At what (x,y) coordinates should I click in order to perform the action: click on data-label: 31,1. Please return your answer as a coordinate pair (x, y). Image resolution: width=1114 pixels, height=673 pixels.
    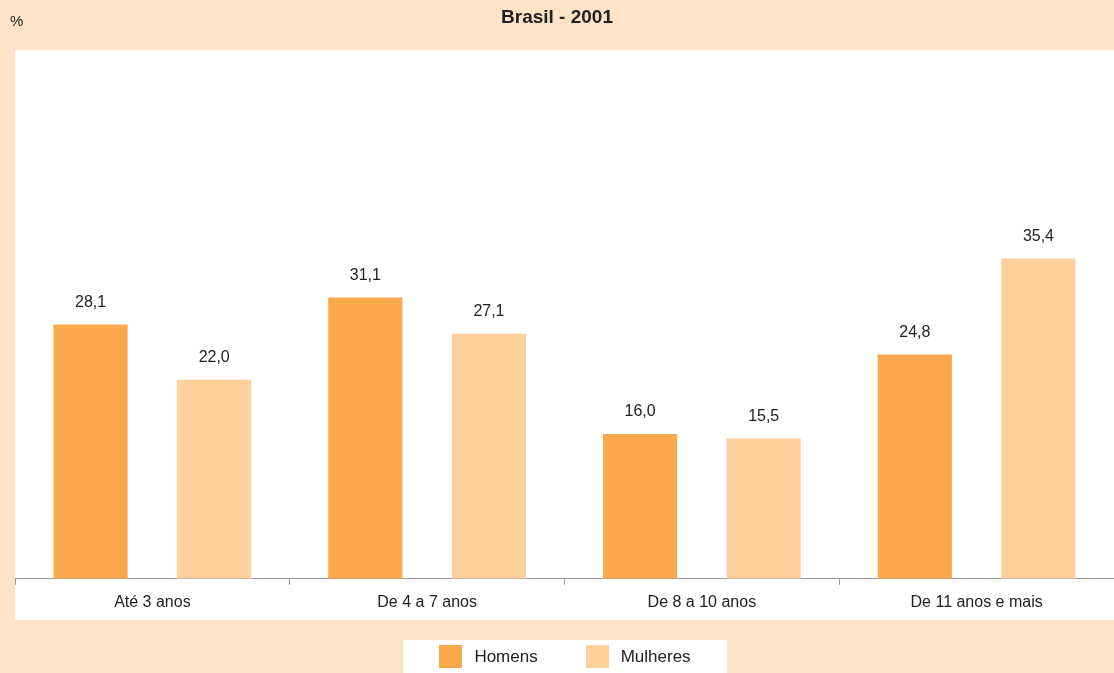
    Looking at the image, I should click on (365, 274).